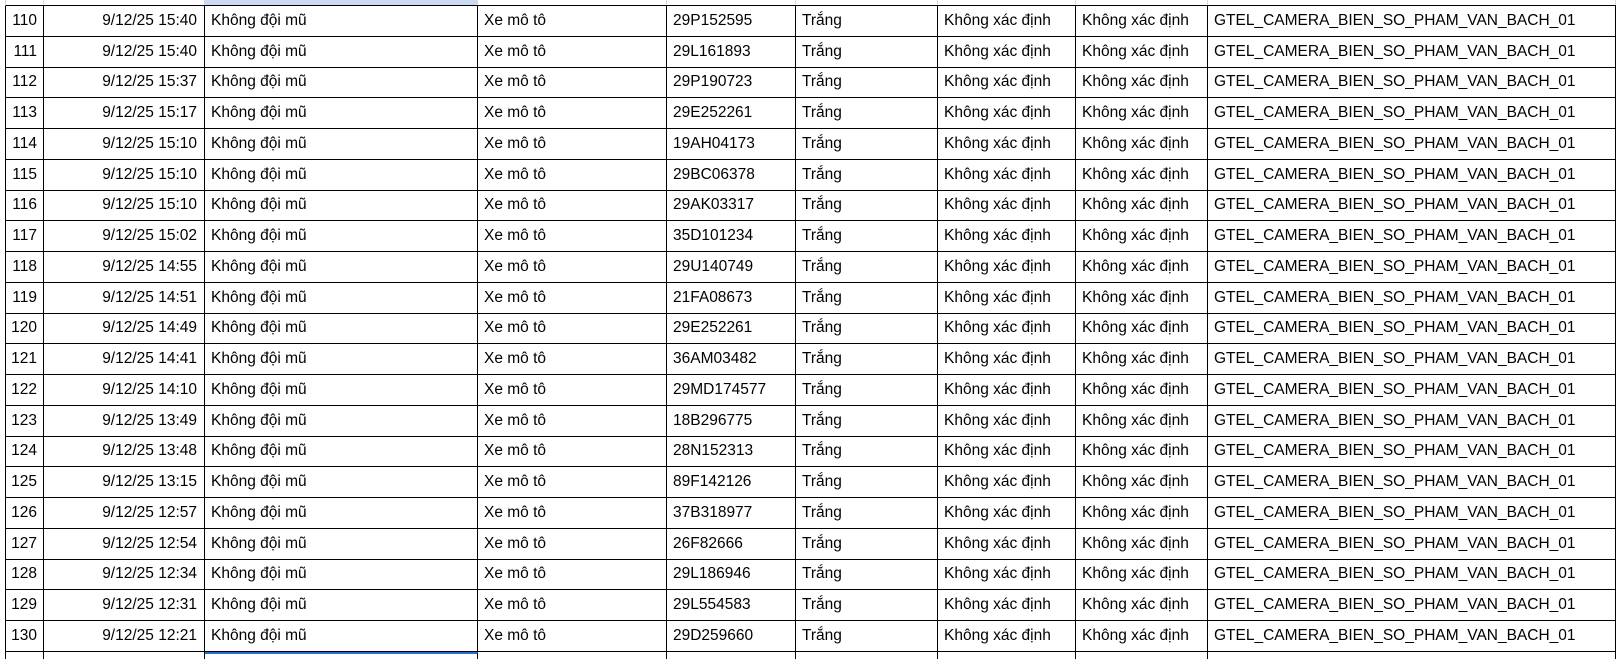  What do you see at coordinates (731, 574) in the screenshot?
I see `cell-license-plate: 29L186946` at bounding box center [731, 574].